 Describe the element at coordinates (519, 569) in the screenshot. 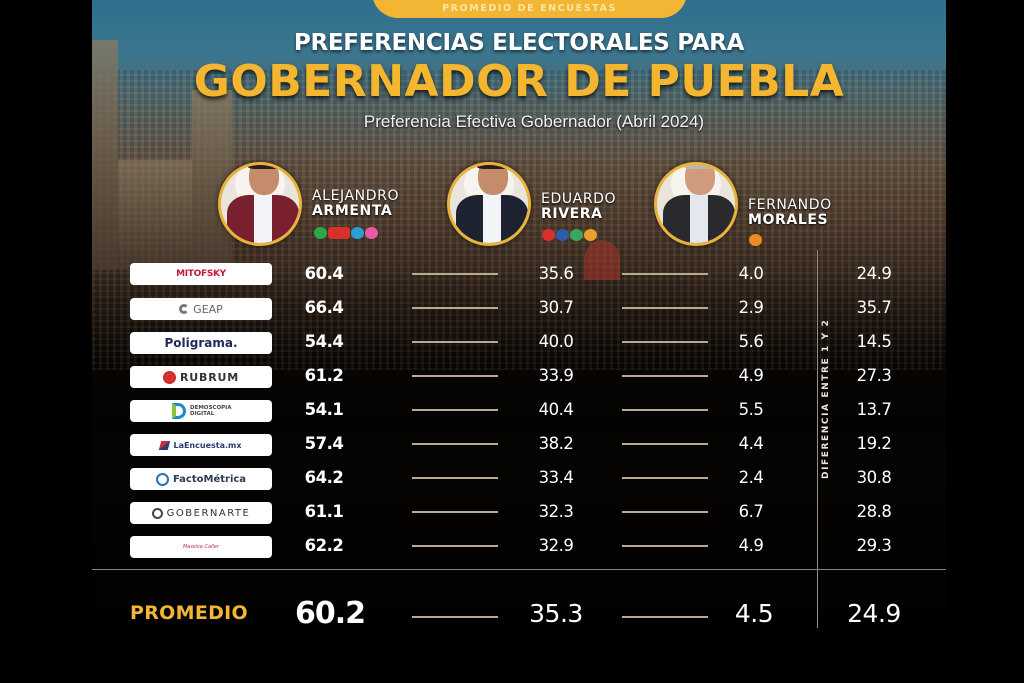

I see `average-row-divider` at that location.